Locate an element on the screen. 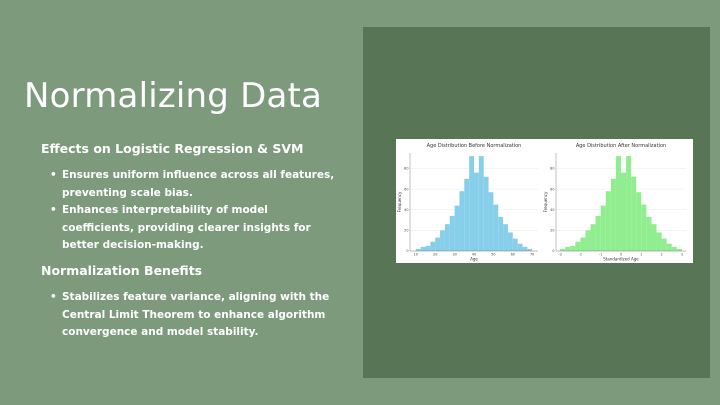  before-y-axis-label: Frequency is located at coordinates (399, 201).